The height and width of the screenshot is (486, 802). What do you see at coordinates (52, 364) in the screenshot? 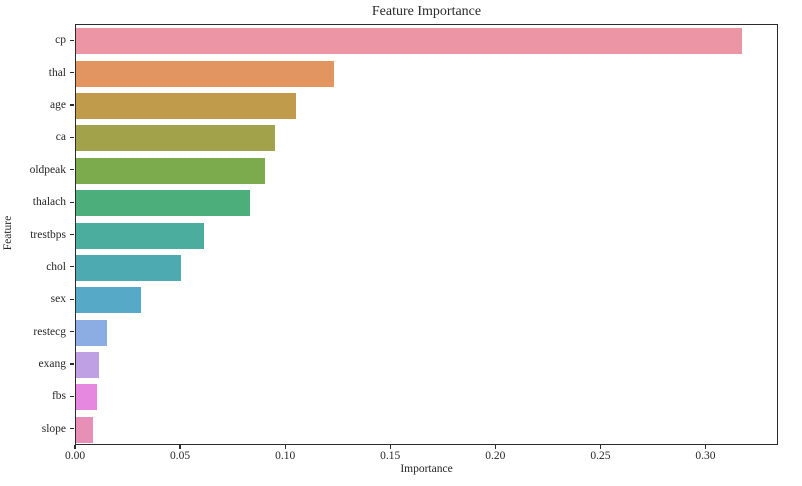
I see `y-tick-label: exang` at bounding box center [52, 364].